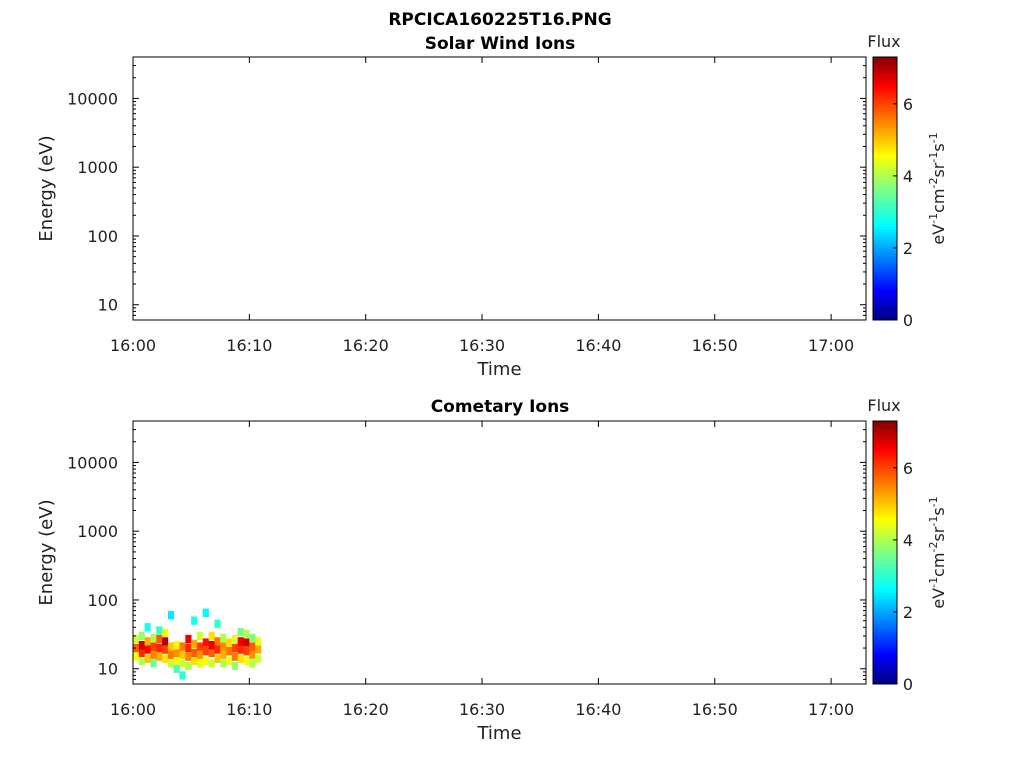 This screenshot has height=768, width=1024. I want to click on colorbar-tick-label: 0, so click(908, 320).